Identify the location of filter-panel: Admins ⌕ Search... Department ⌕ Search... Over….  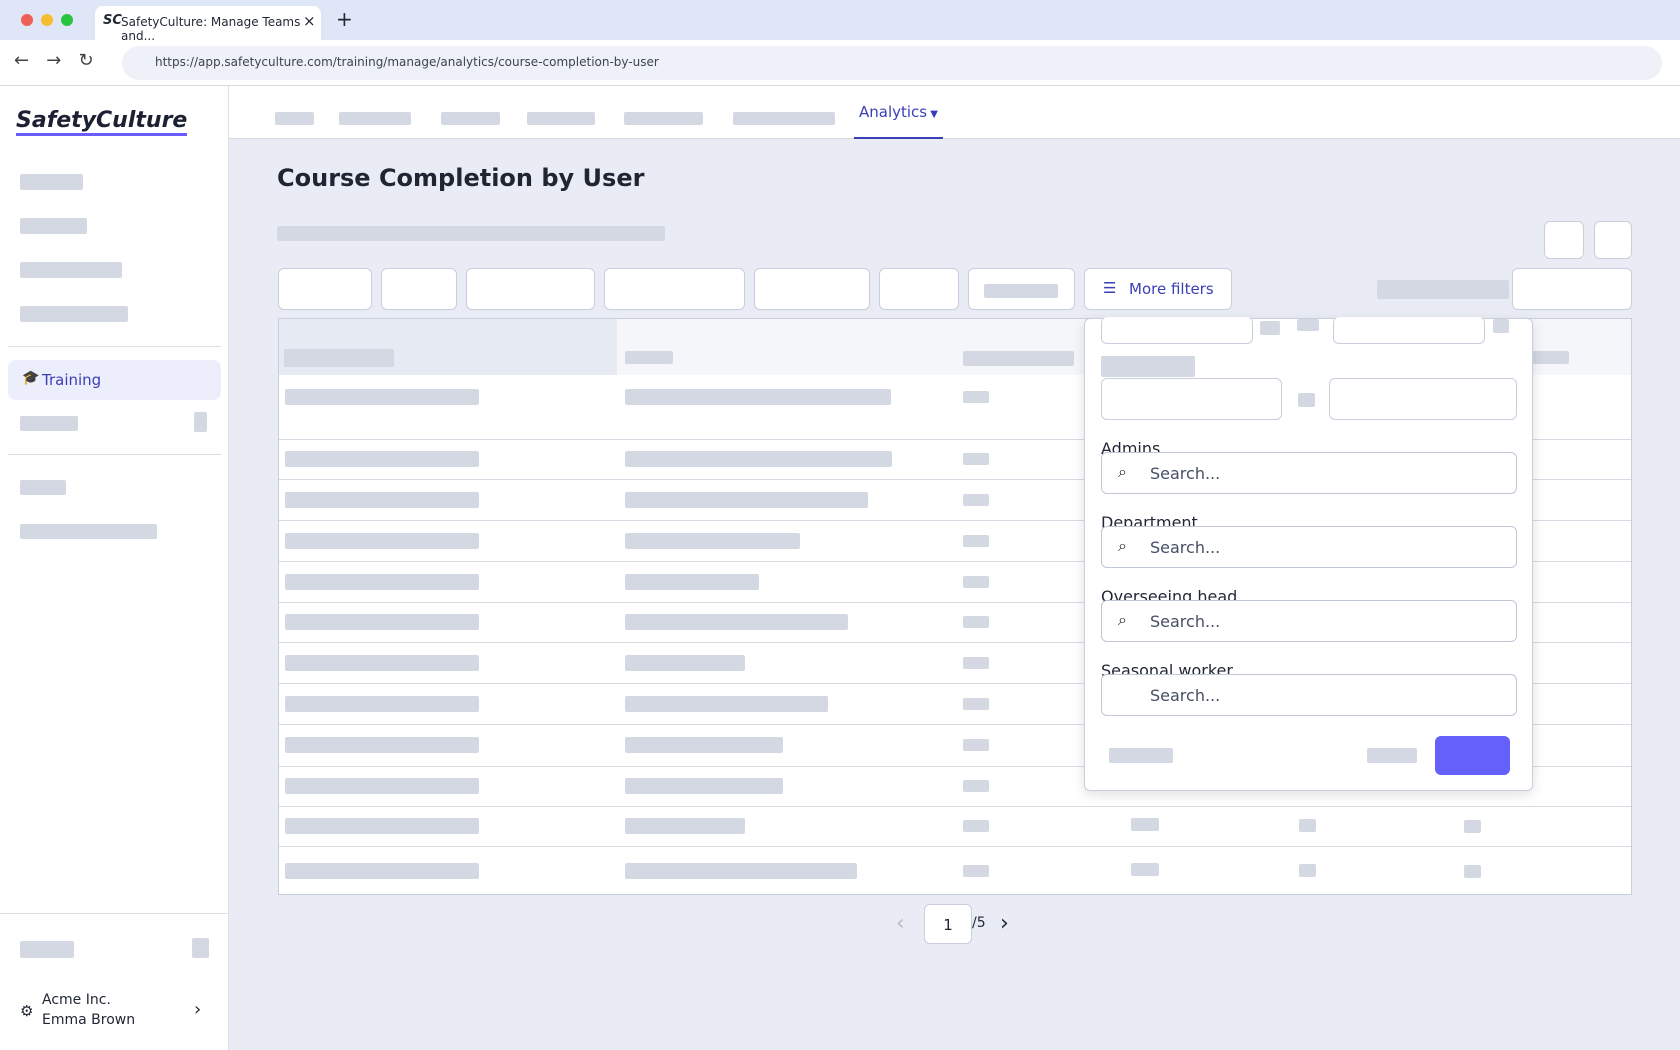
(1308, 554).